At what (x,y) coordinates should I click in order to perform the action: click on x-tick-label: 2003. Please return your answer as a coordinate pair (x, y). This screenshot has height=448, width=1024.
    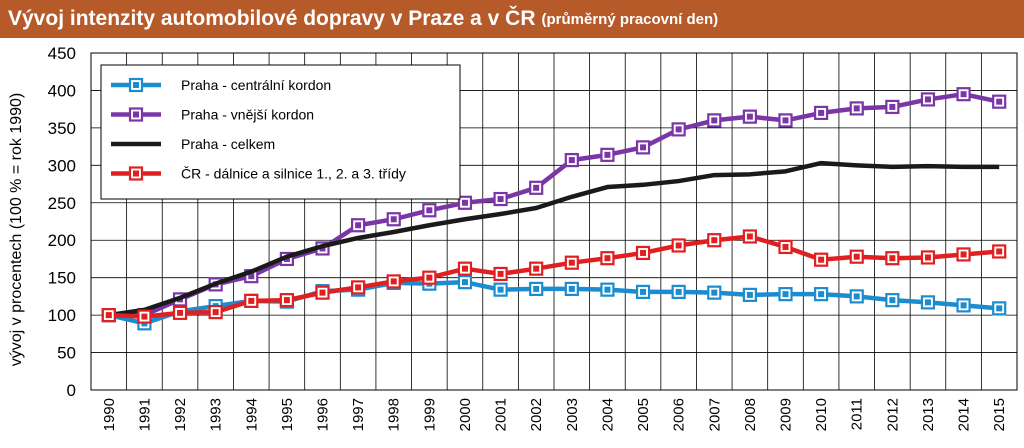
    Looking at the image, I should click on (572, 414).